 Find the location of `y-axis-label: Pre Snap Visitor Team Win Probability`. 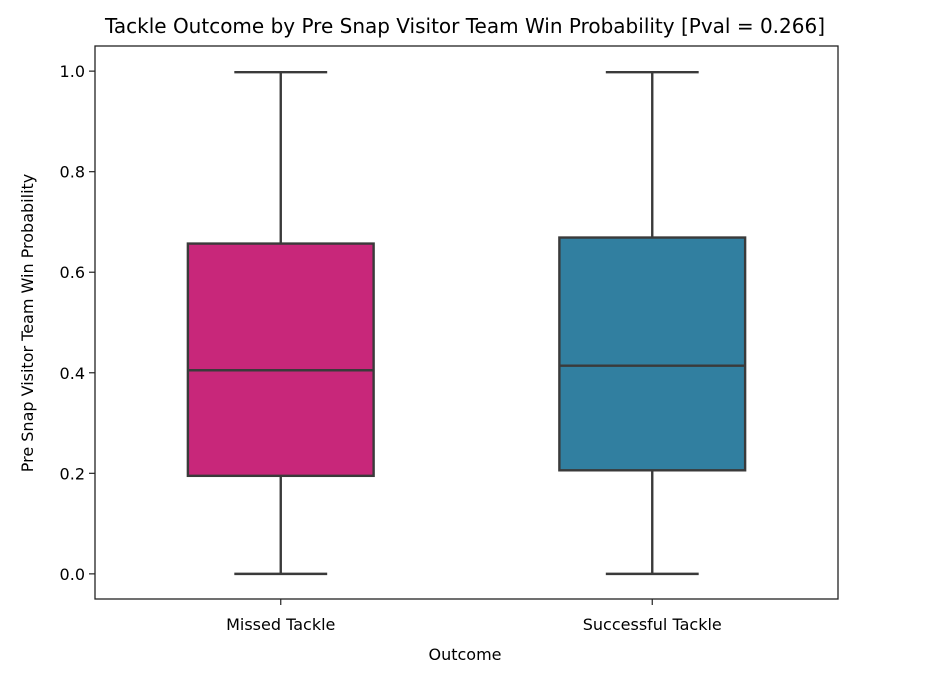

y-axis-label: Pre Snap Visitor Team Win Probability is located at coordinates (27, 323).